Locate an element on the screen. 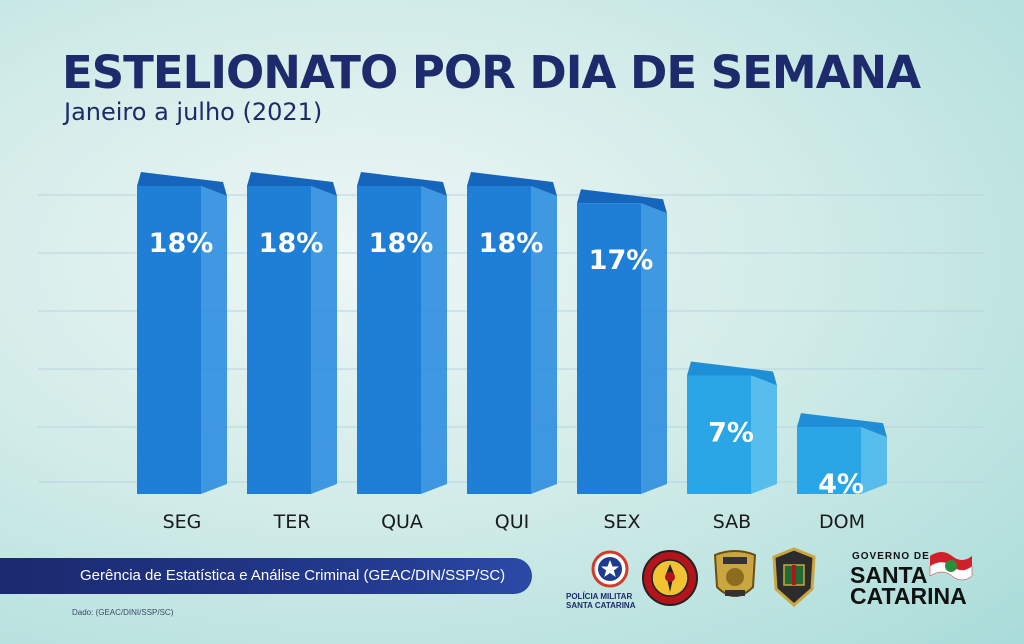 The image size is (1024, 644). bar-dom is located at coordinates (842, 453).